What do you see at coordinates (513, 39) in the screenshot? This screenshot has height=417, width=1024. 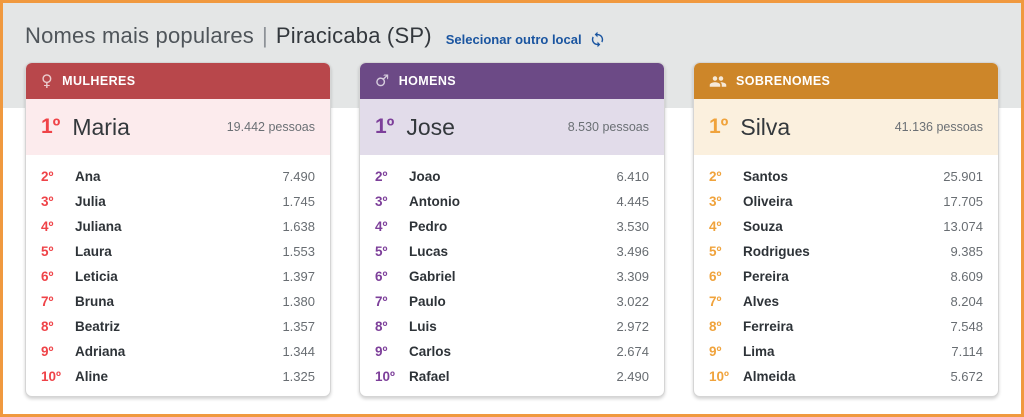 I see `select-other-location-label: Selecionar outro local` at bounding box center [513, 39].